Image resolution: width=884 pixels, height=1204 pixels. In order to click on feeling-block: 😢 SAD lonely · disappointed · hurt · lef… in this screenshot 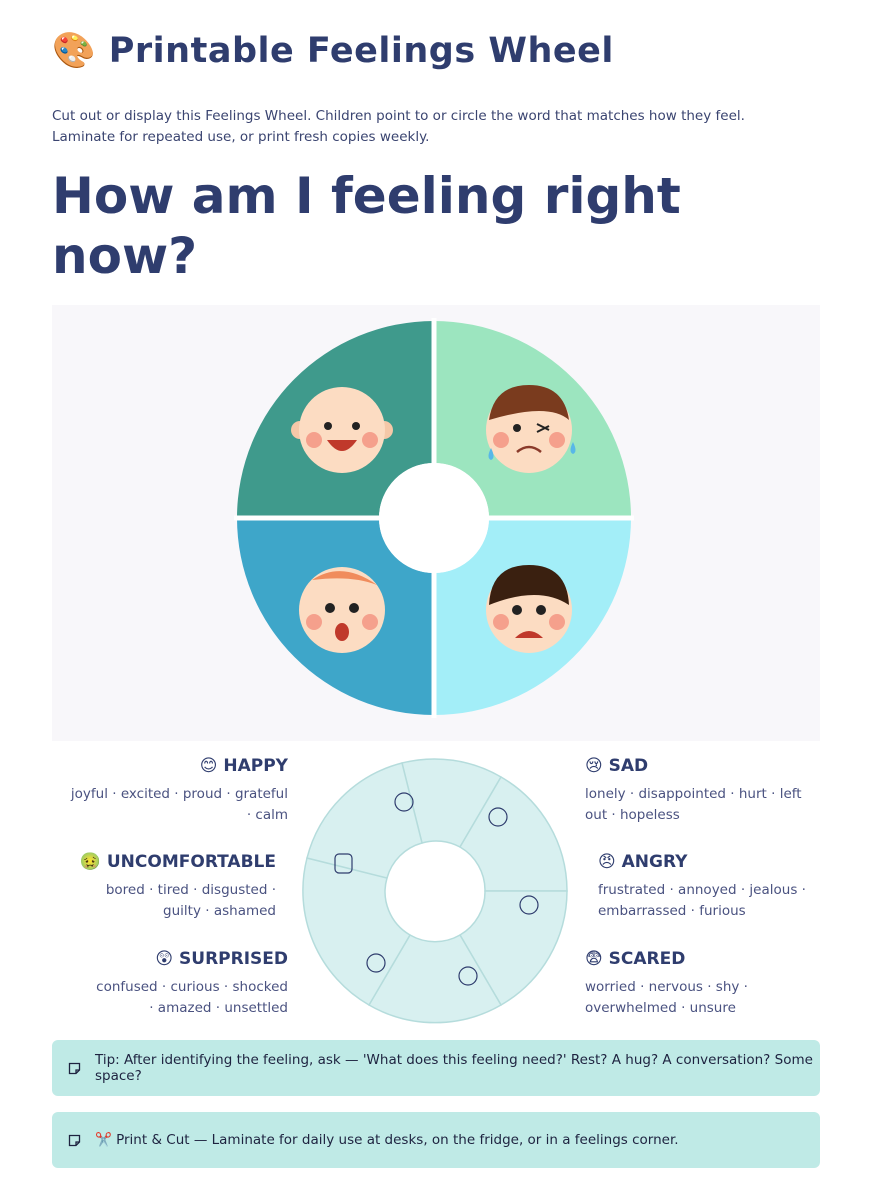, I will do `click(705, 791)`.